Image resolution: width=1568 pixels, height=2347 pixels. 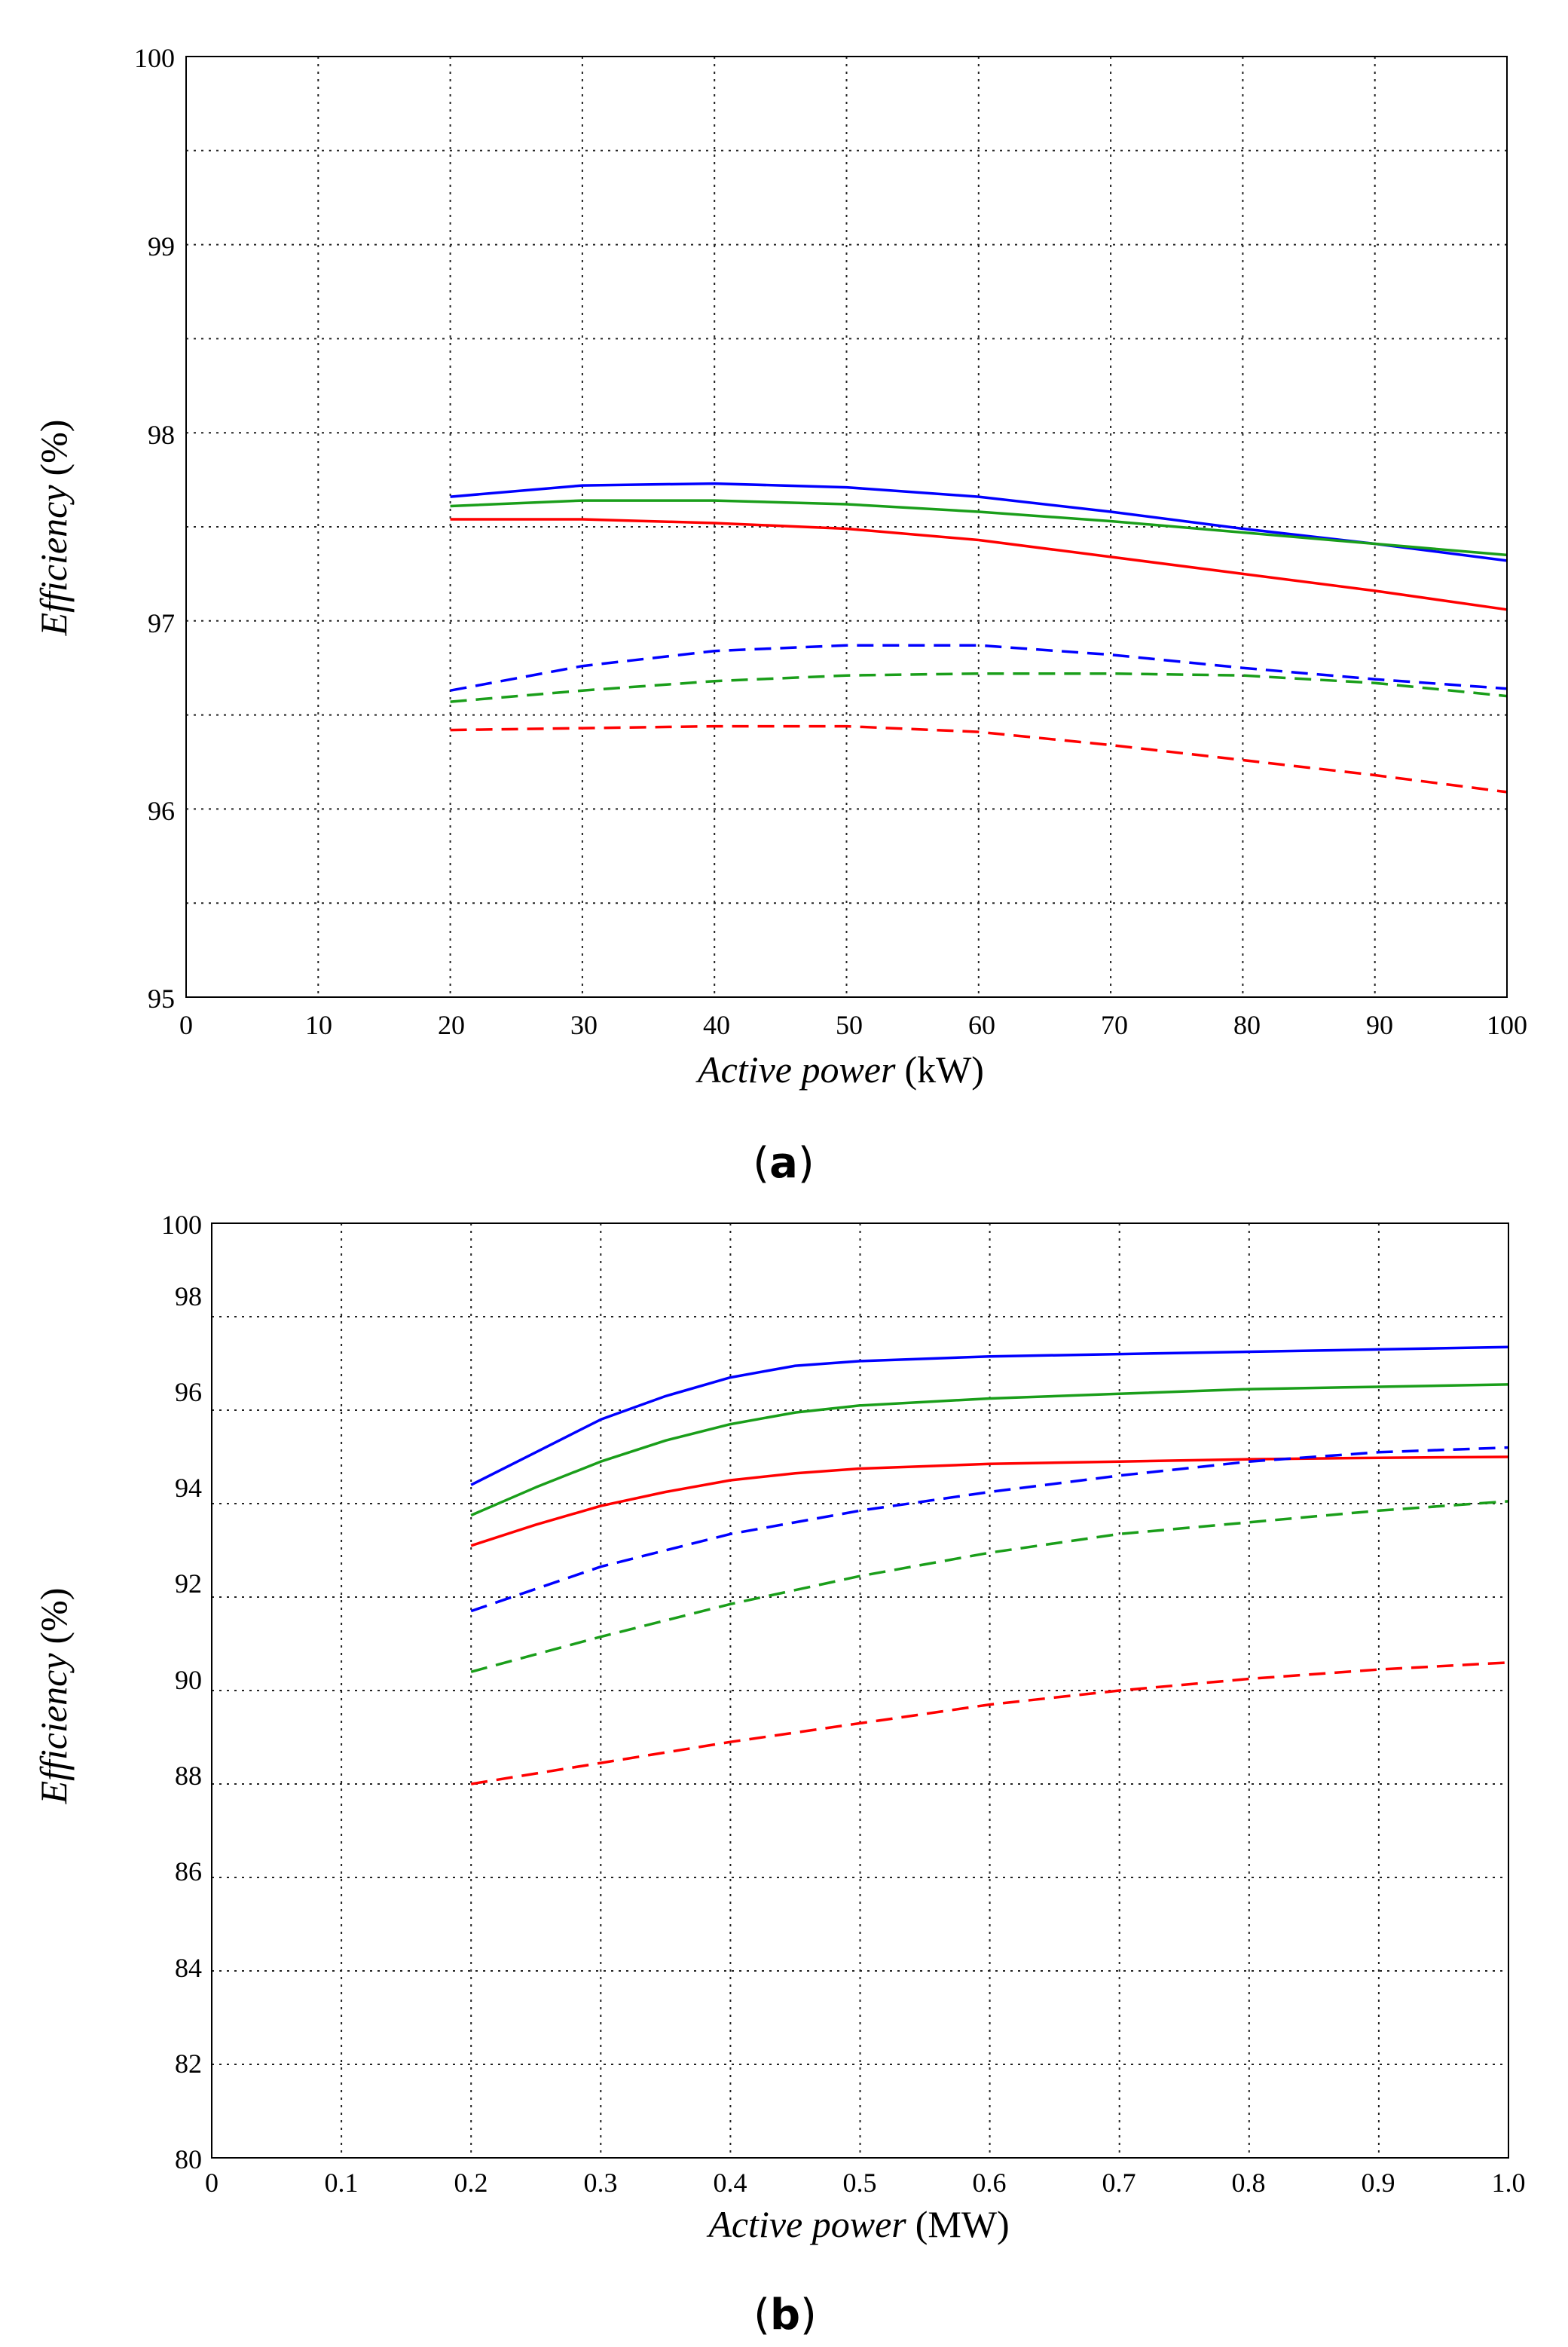 I want to click on x-axis-title: Active power (kW), so click(x=840, y=1069).